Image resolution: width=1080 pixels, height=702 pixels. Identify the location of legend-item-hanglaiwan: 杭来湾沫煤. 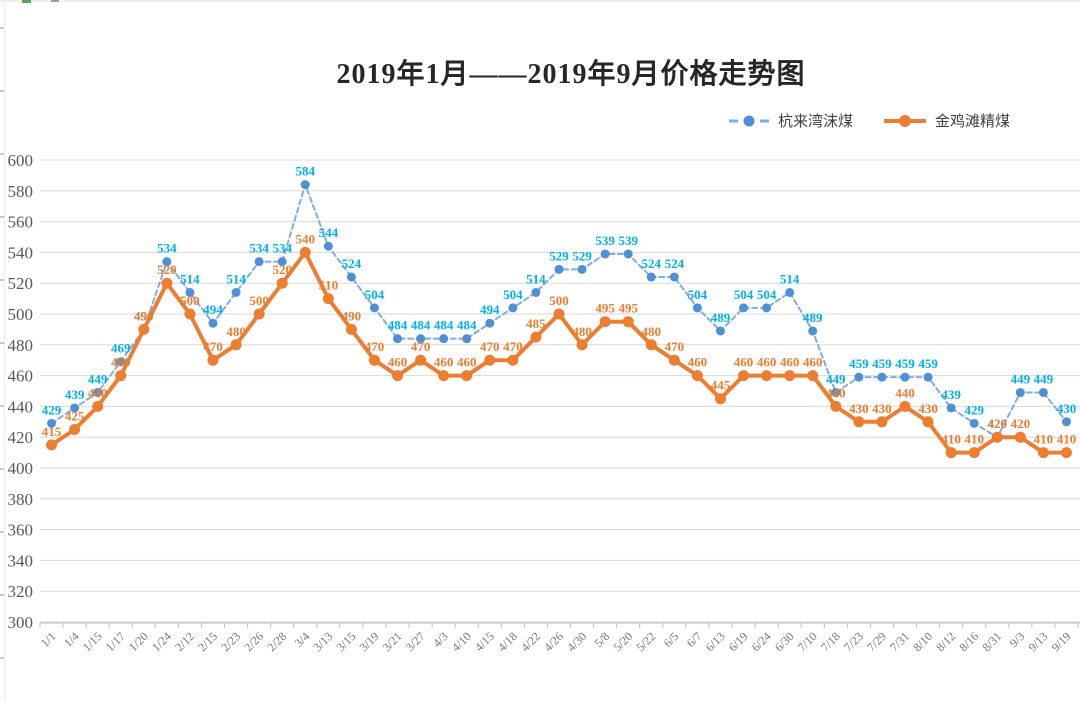
(790, 120).